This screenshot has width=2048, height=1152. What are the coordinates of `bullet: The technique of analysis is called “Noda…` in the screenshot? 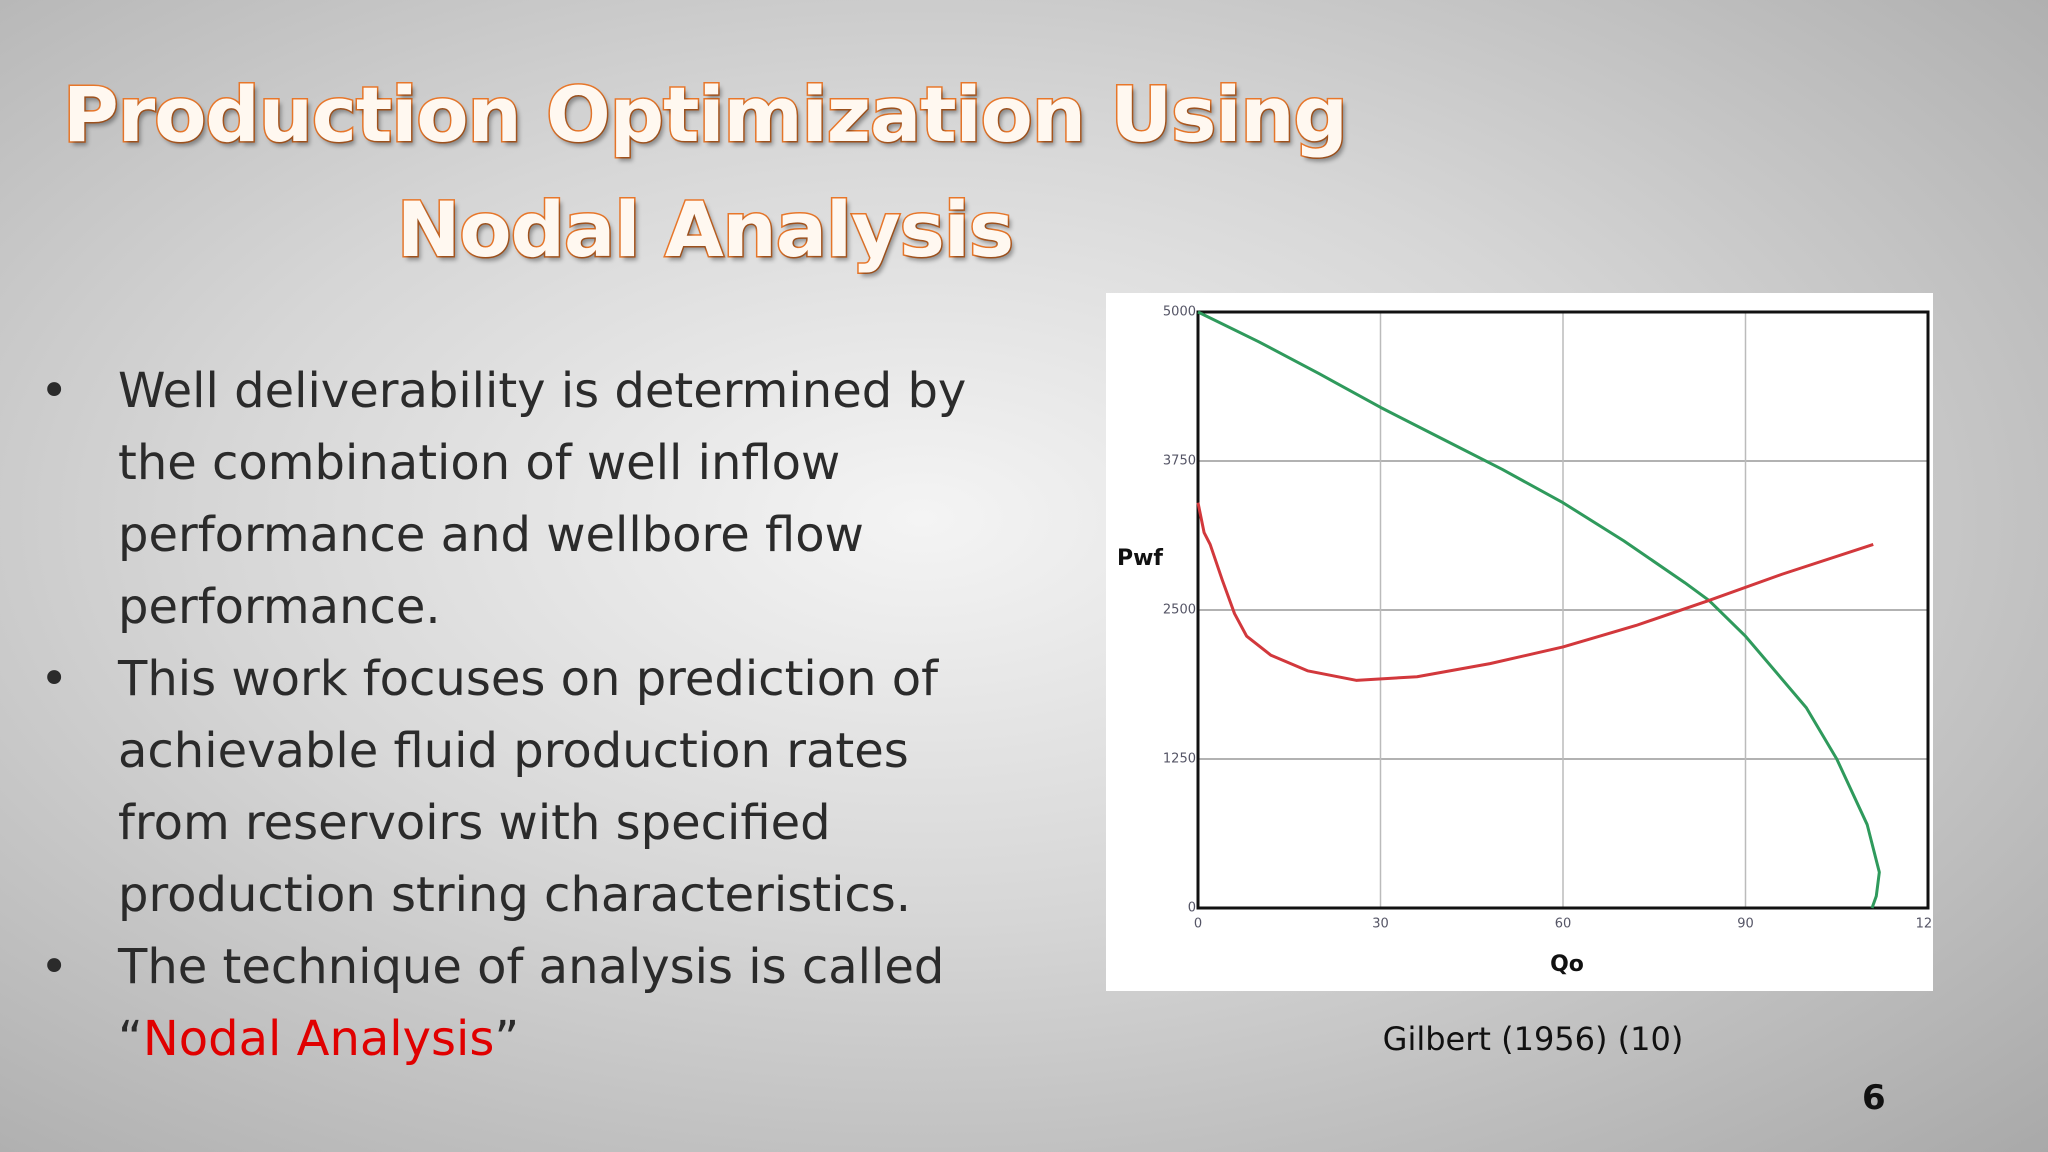 It's located at (530, 1003).